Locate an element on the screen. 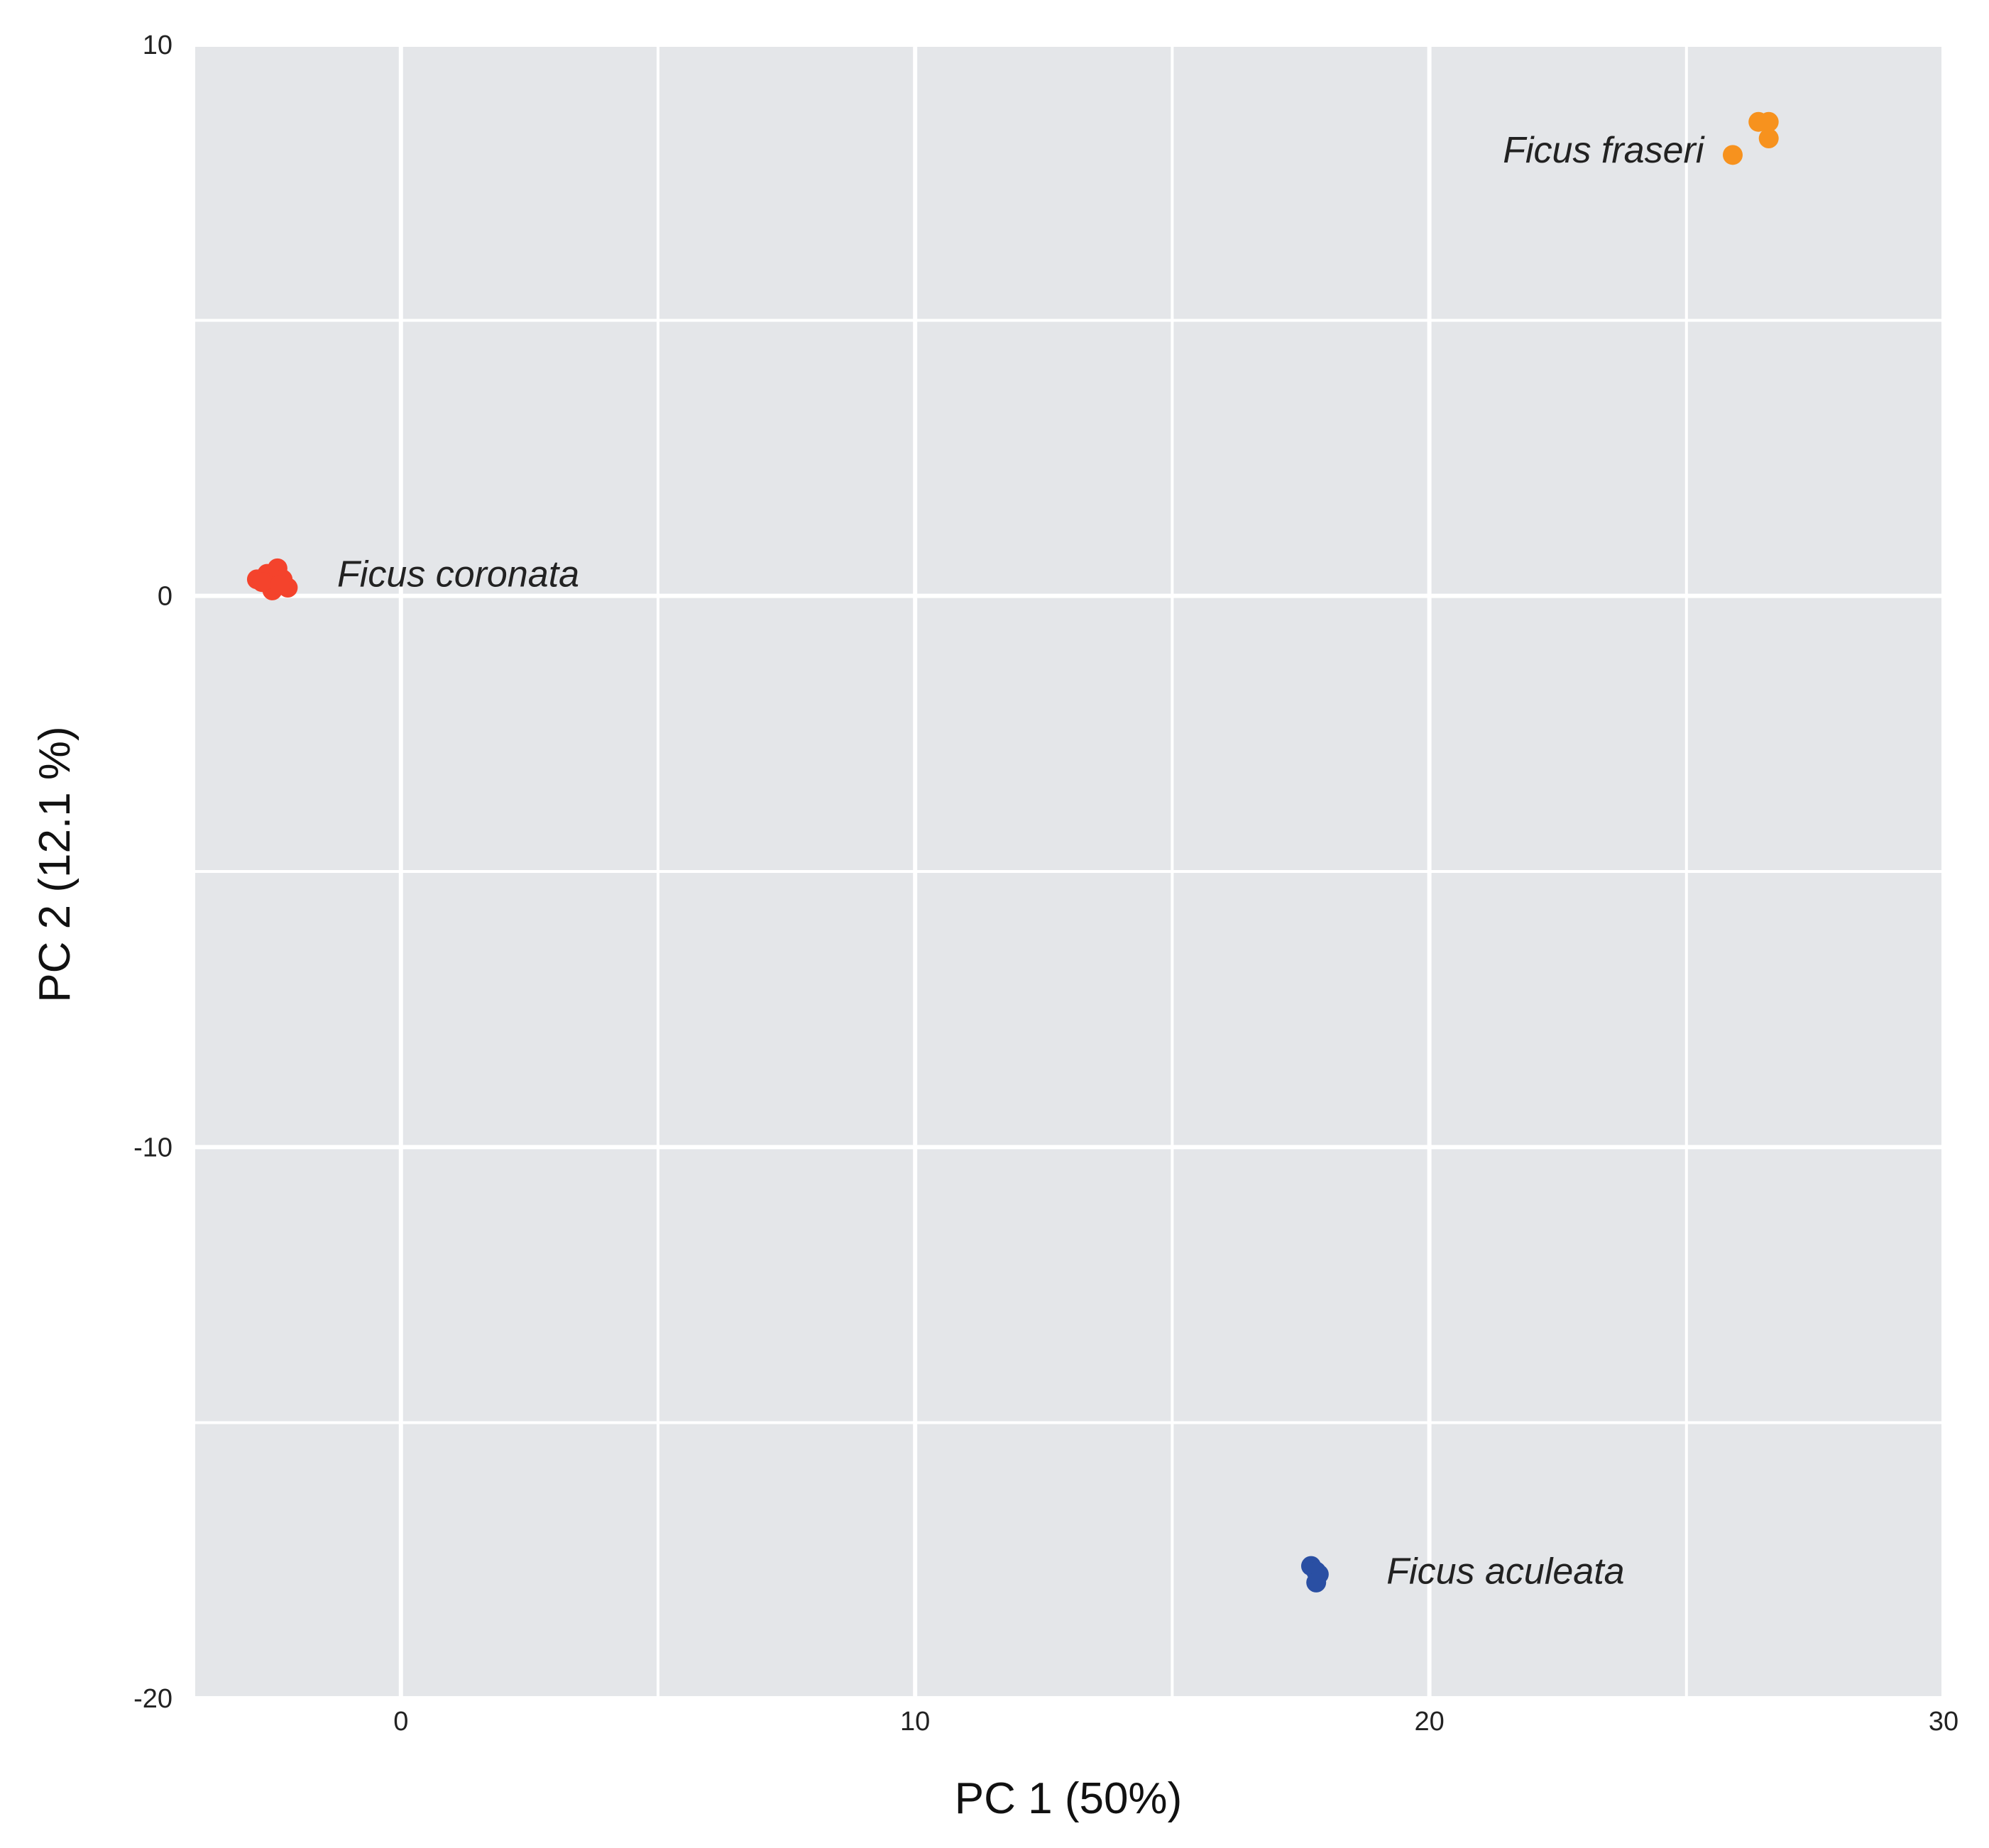  series-ficus-coronata is located at coordinates (272, 579).